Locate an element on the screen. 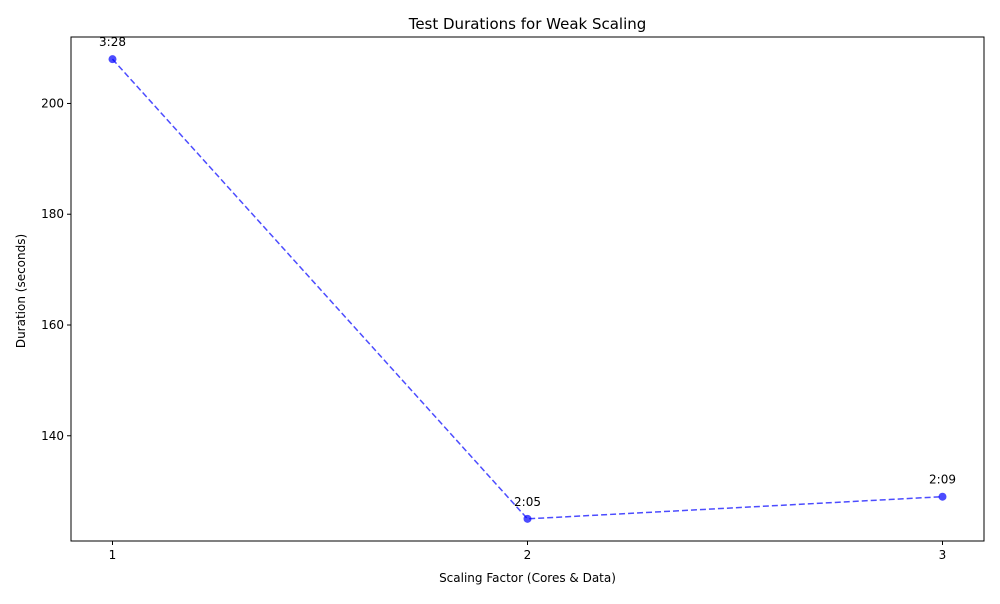 This screenshot has height=604, width=1000. x-axis: 1 2 3 is located at coordinates (528, 551).